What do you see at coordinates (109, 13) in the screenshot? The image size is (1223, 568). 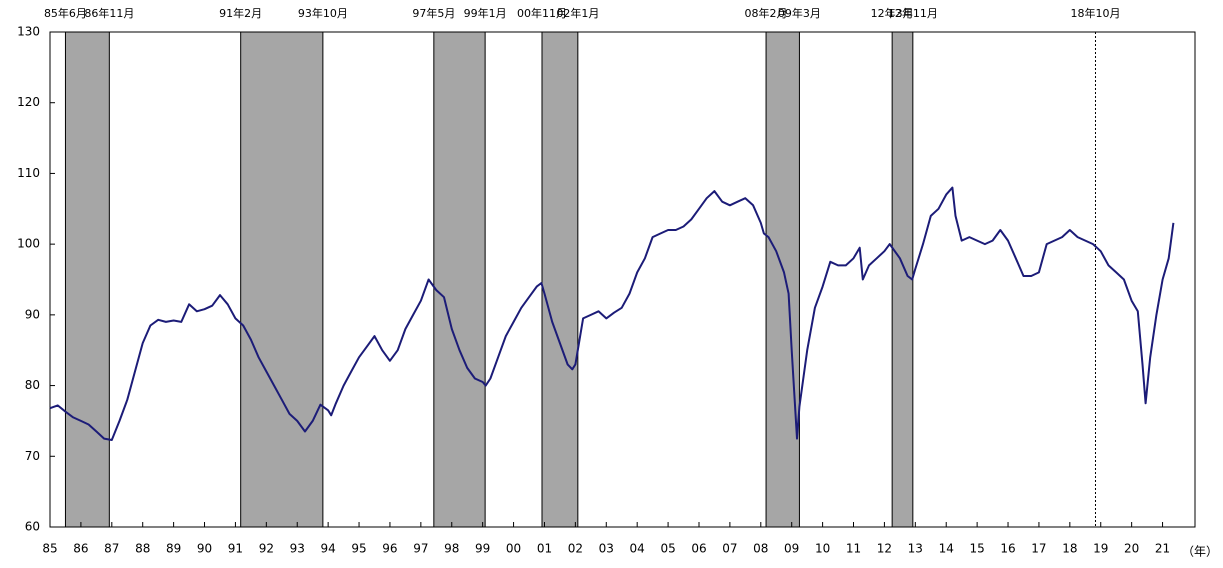 I see `recession-end-label: 86年11月` at bounding box center [109, 13].